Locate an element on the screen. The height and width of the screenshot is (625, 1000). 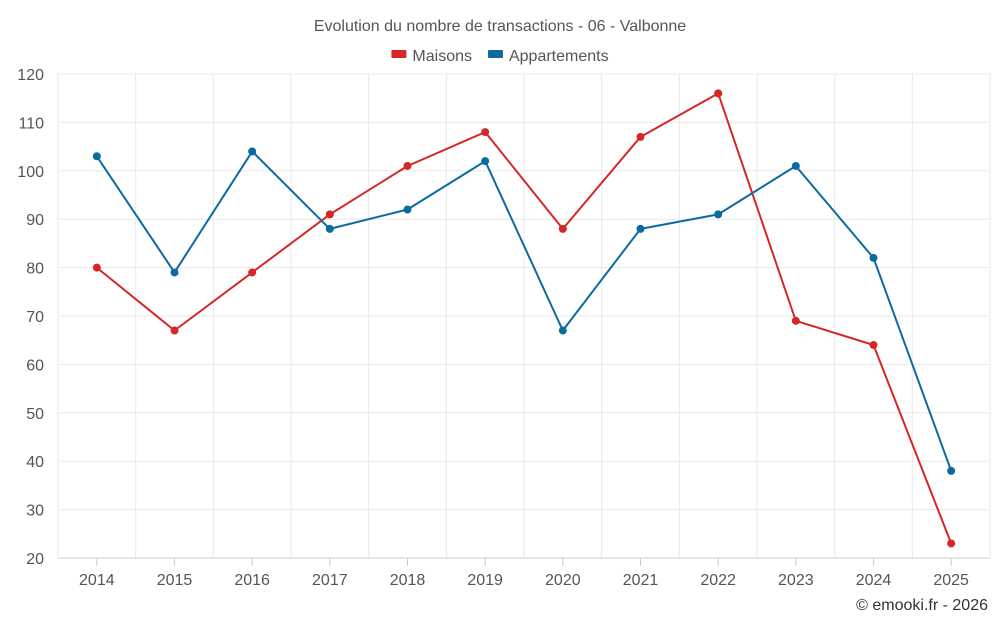
legend-label: Maisons is located at coordinates (442, 56).